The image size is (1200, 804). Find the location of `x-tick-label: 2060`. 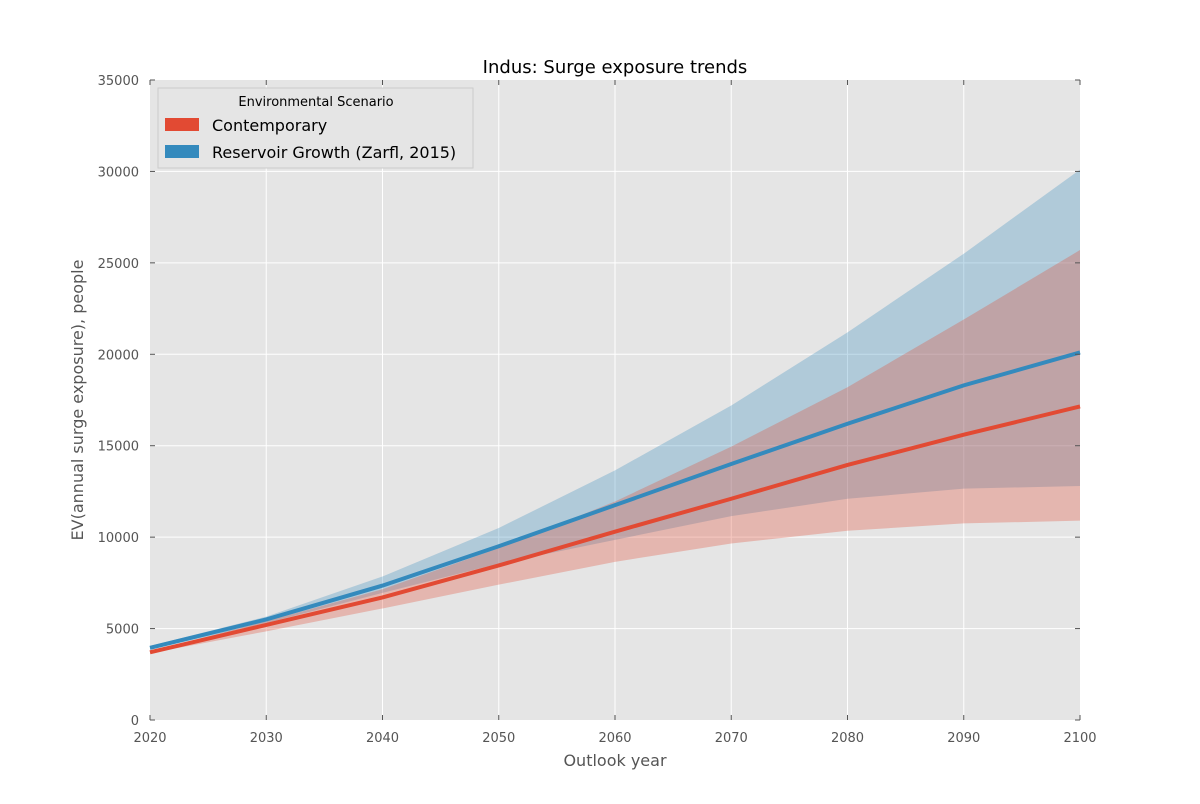

x-tick-label: 2060 is located at coordinates (614, 738).